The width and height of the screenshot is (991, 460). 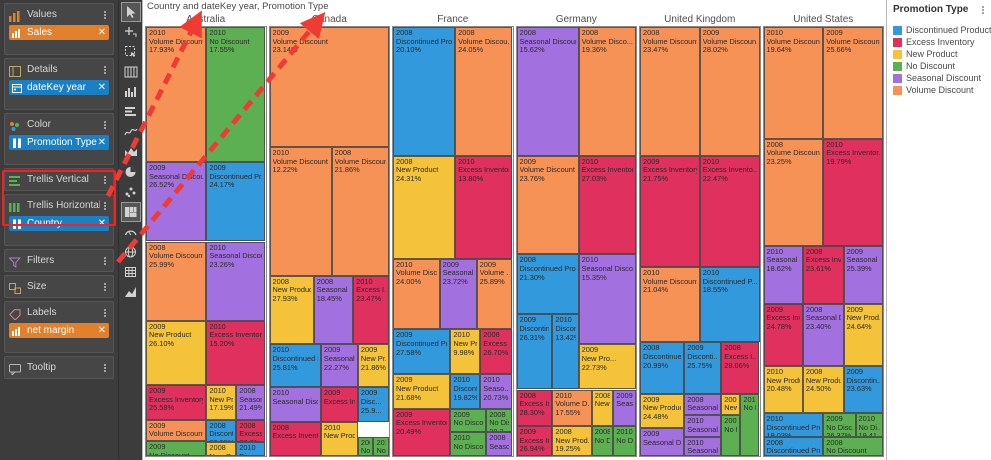 I want to click on treemap-cell: 2009 New Product 21.68%, so click(x=422, y=391).